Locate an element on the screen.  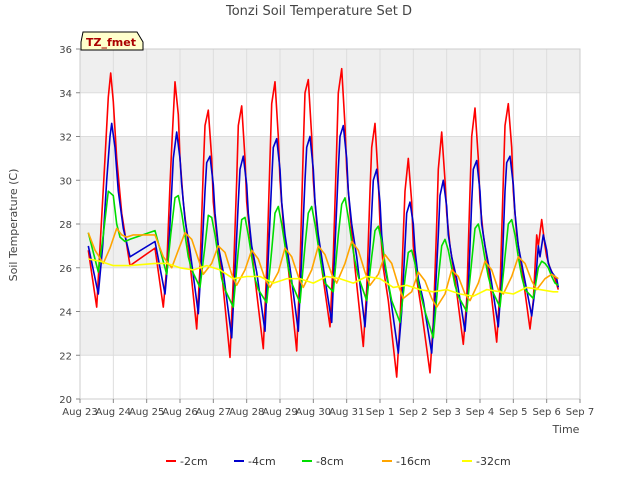
legend-label: -8cm is located at coordinates (330, 461).